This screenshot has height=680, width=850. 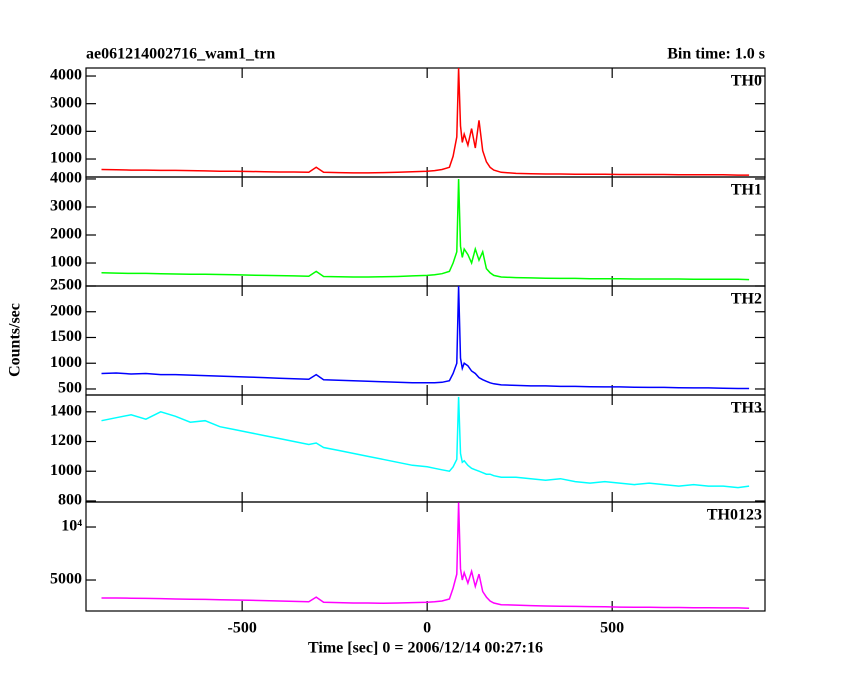 I want to click on y-tick-label: 10⁴, so click(x=71, y=526).